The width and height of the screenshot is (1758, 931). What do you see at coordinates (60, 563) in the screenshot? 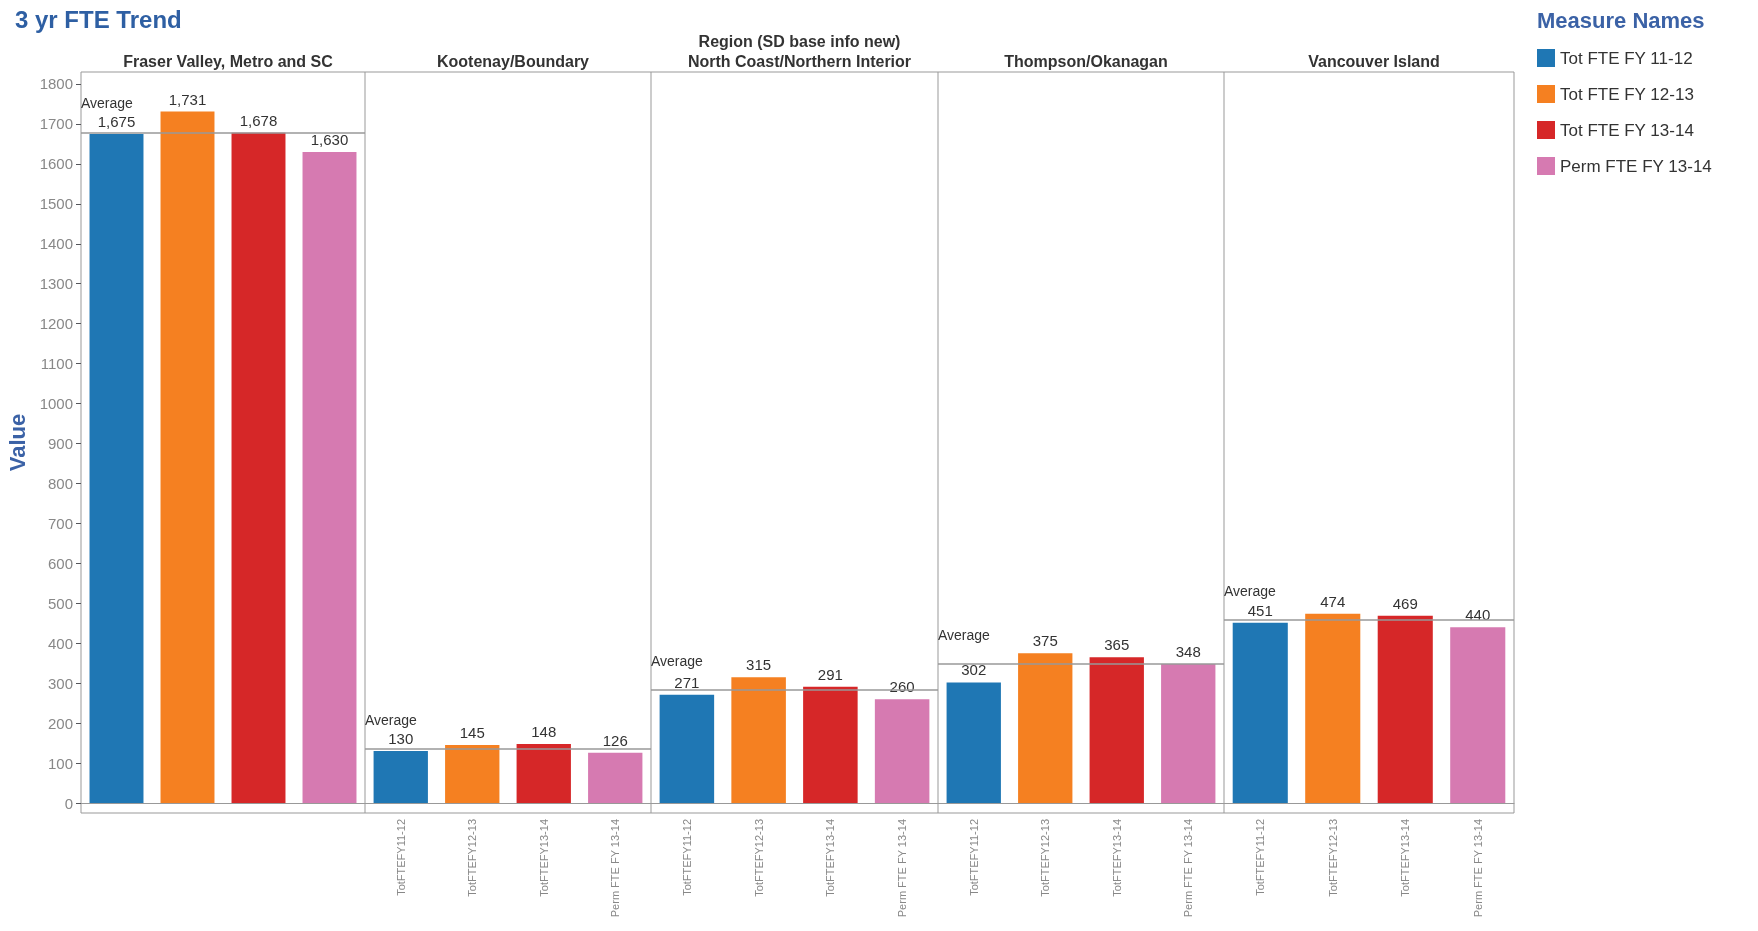
I see `y-tick-label: 600` at bounding box center [60, 563].